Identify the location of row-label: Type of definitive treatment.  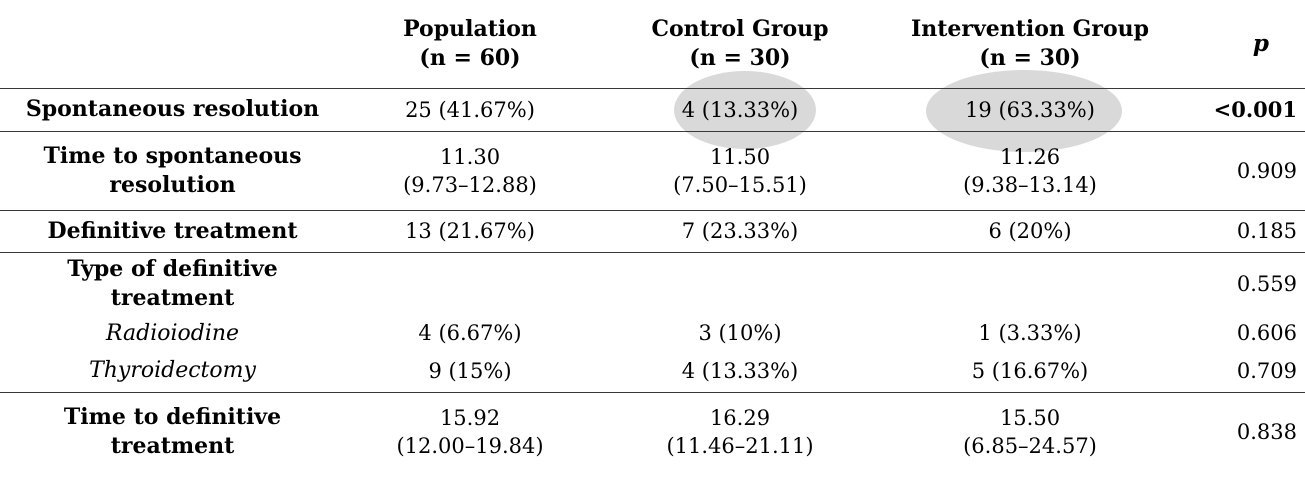
(172, 284).